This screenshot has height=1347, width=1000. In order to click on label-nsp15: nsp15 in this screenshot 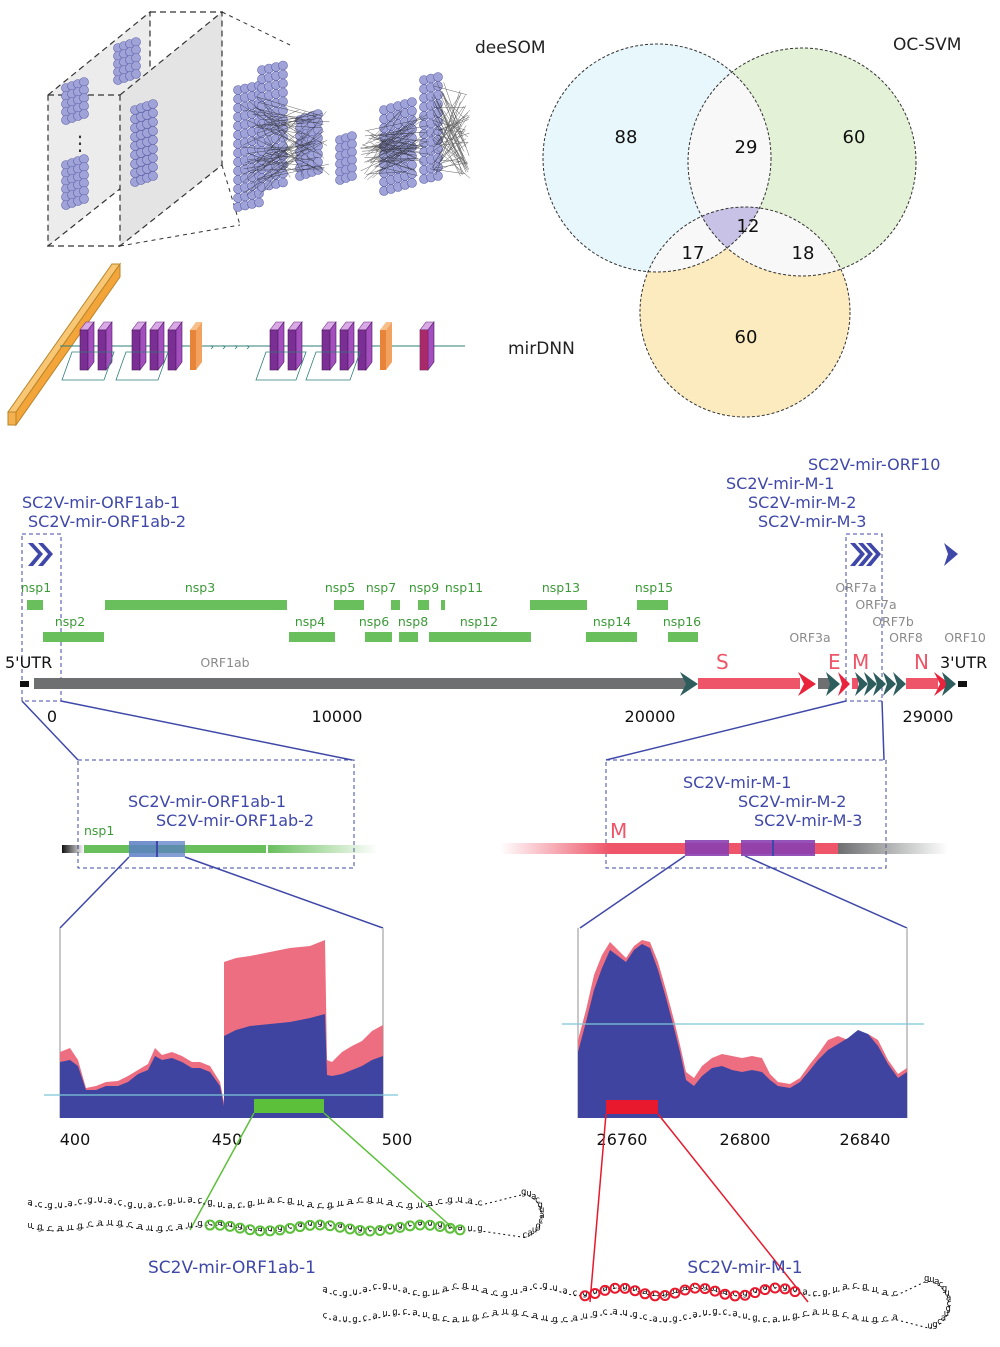, I will do `click(654, 587)`.